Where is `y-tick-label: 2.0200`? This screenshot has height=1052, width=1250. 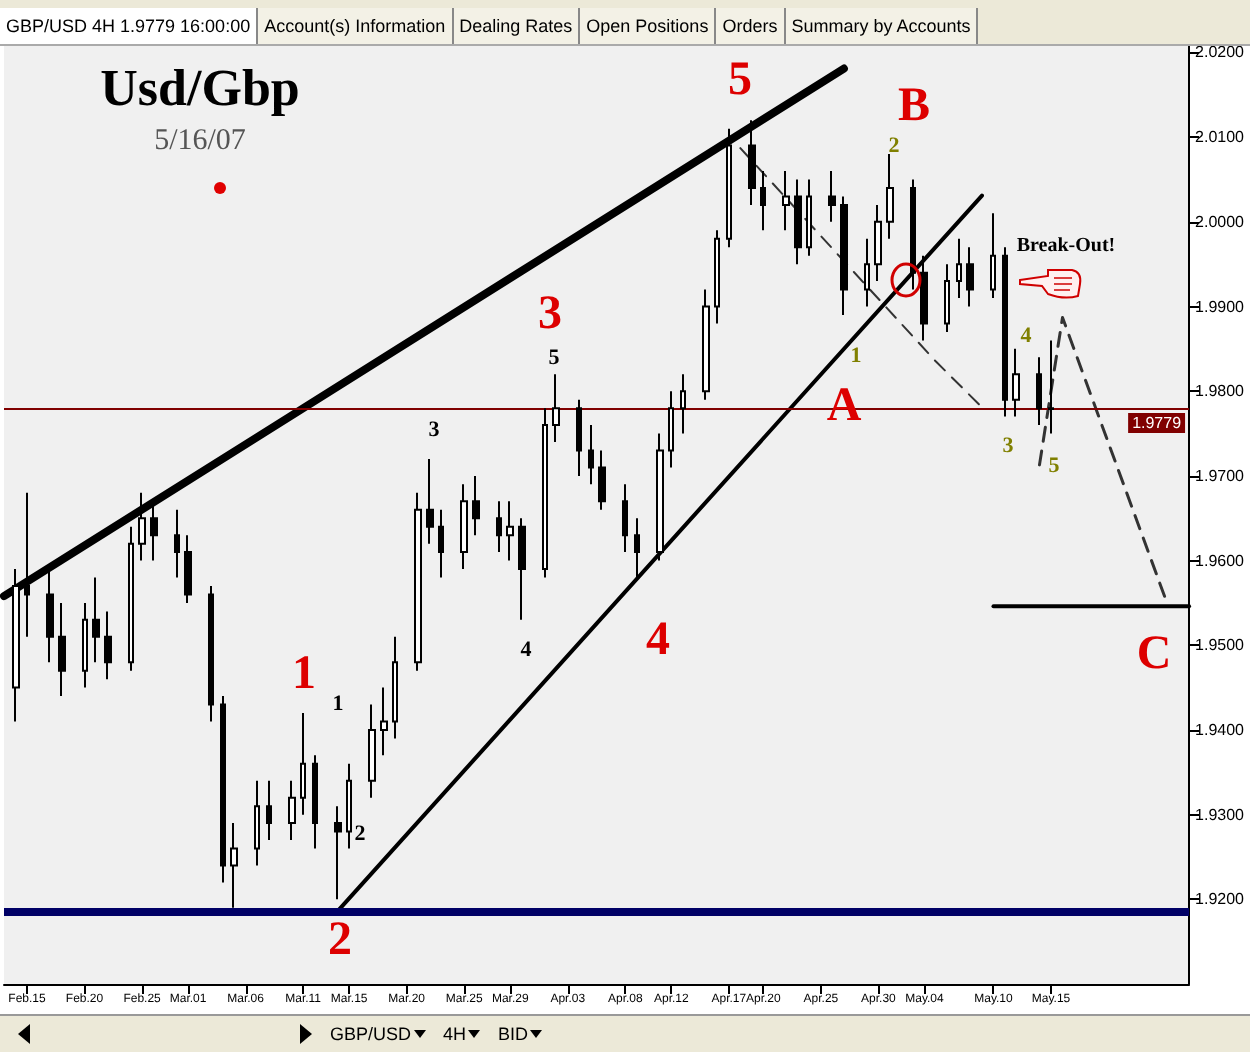 y-tick-label: 2.0200 is located at coordinates (1220, 52).